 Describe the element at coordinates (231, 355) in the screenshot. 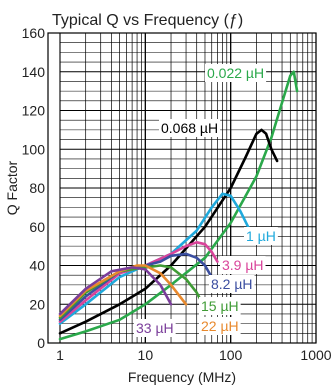

I see `x-tick-label: 100` at that location.